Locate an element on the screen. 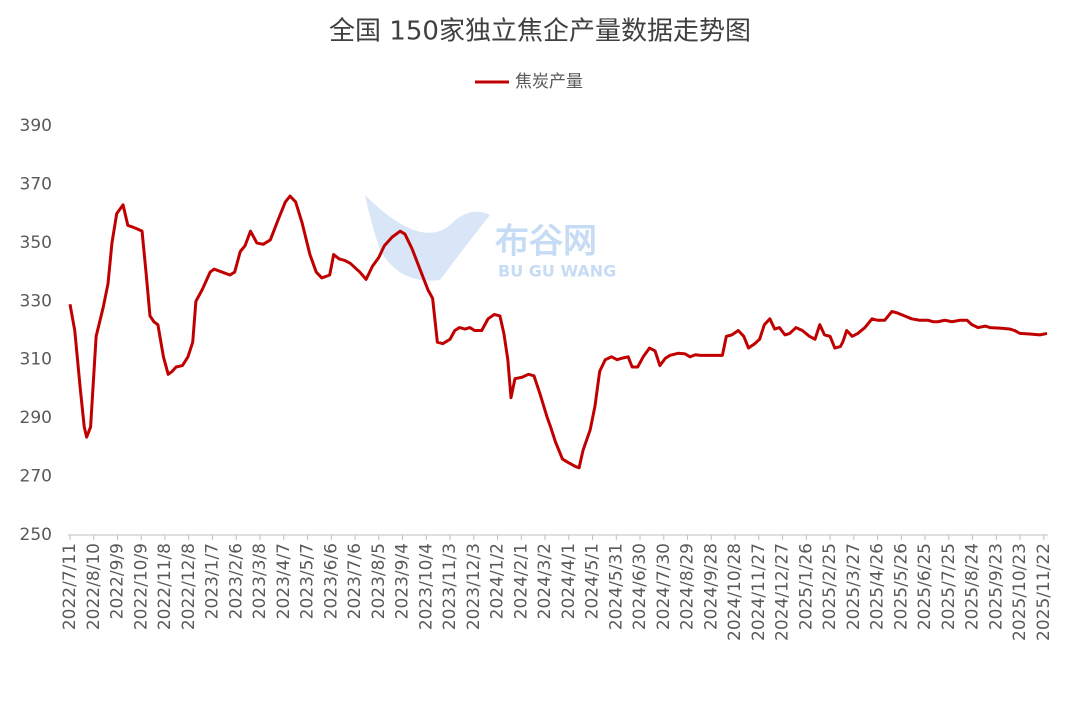  x-tick-label: 2024/12/27 is located at coordinates (783, 592).